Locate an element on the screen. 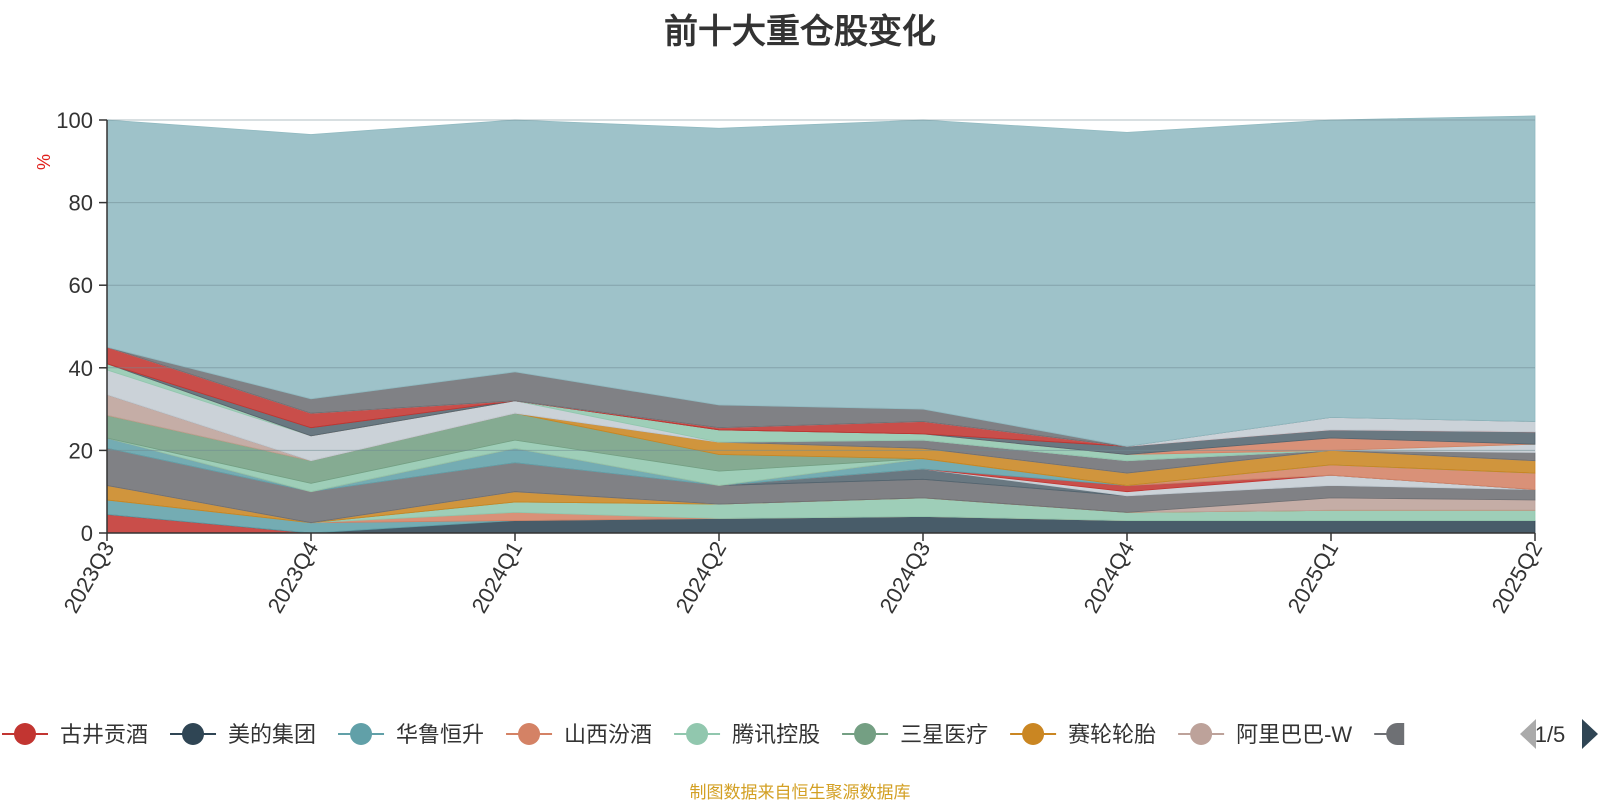 This screenshot has width=1600, height=803. legend-page-indicator: 1/5 is located at coordinates (1550, 734).